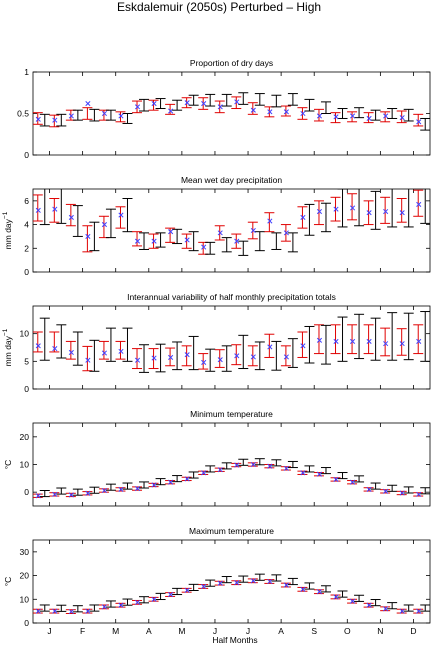 The width and height of the screenshot is (438, 647). I want to click on x-tick-label: M, so click(181, 631).